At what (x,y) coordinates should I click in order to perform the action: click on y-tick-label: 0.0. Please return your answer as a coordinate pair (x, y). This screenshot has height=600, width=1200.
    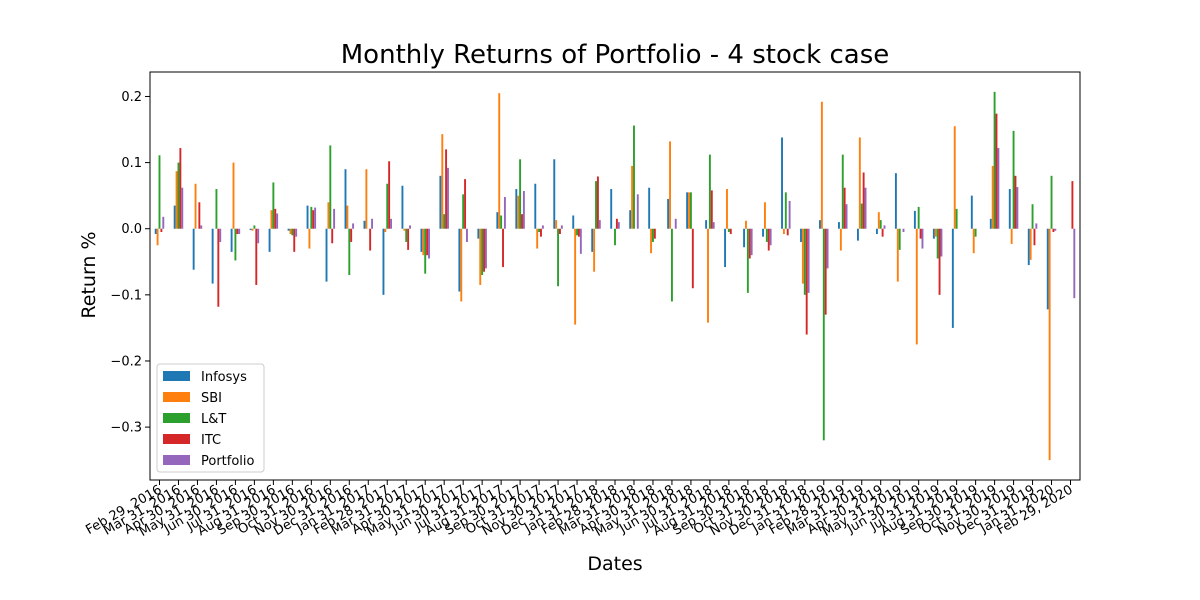
    Looking at the image, I should click on (131, 229).